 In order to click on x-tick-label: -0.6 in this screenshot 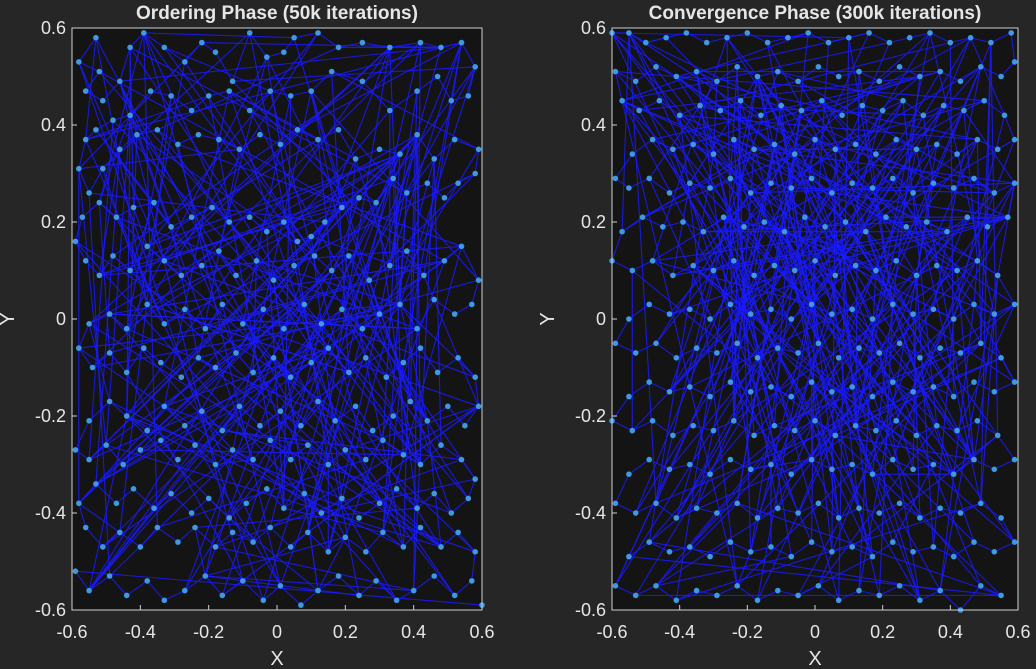, I will do `click(71, 632)`.